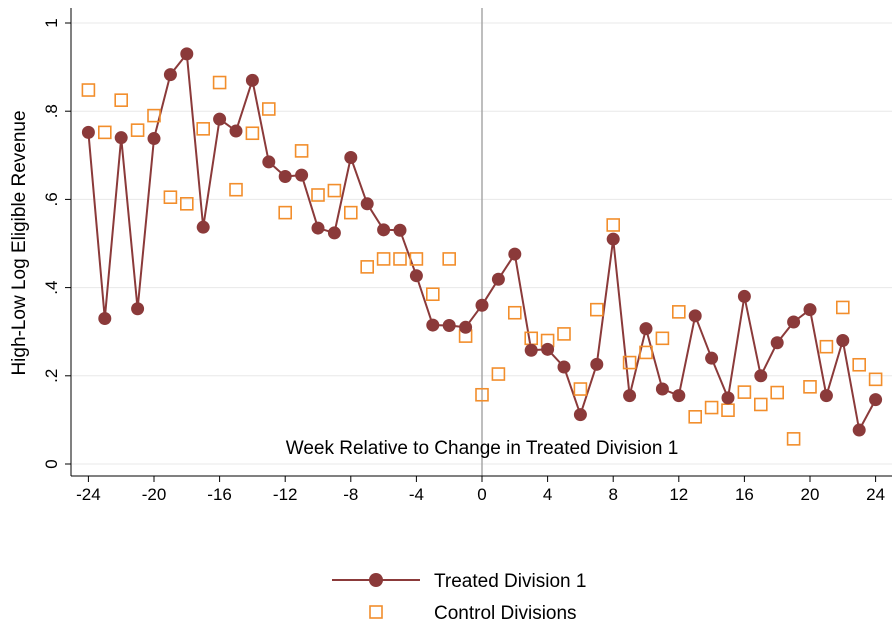 The width and height of the screenshot is (894, 626). Describe the element at coordinates (51, 463) in the screenshot. I see `y-tick-label: 0` at that location.